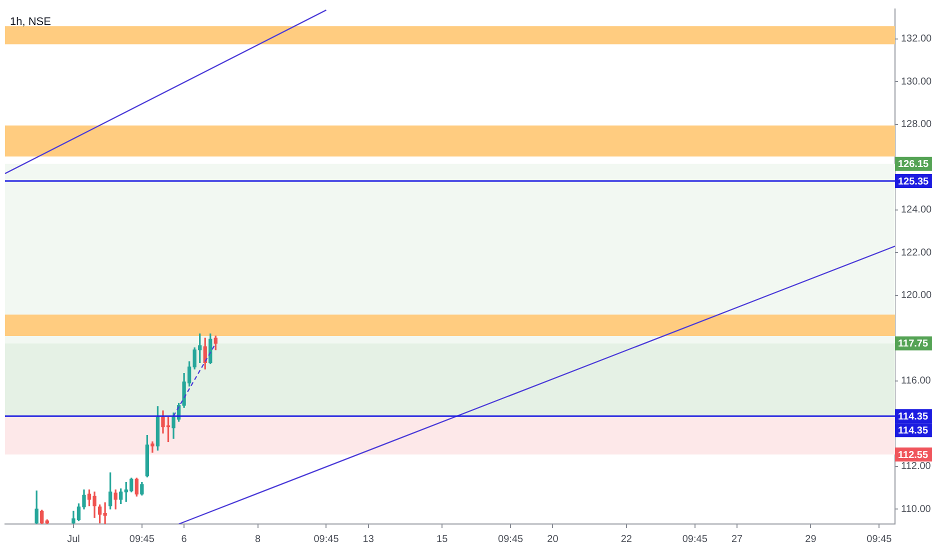 Image resolution: width=932 pixels, height=550 pixels. I want to click on ref-line-label: 114.35, so click(913, 416).